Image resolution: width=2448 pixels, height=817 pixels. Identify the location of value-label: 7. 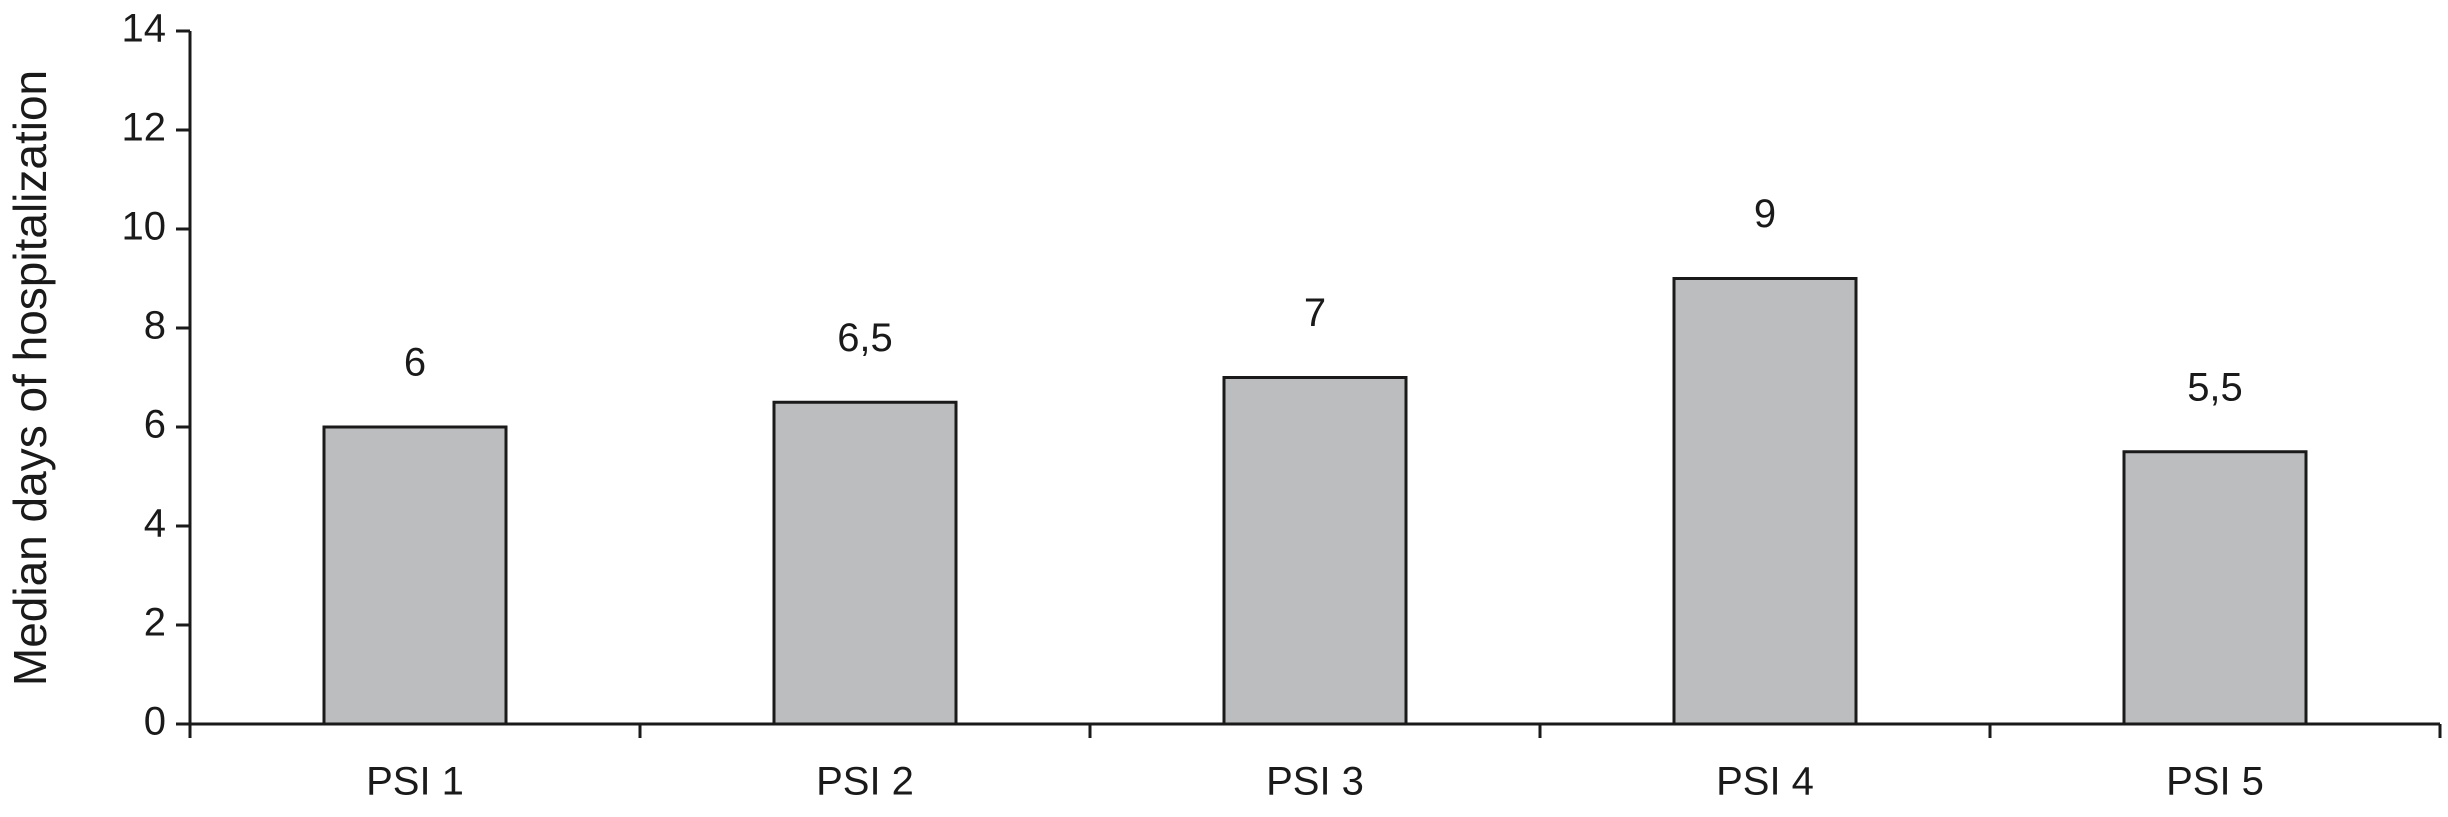
(1315, 313).